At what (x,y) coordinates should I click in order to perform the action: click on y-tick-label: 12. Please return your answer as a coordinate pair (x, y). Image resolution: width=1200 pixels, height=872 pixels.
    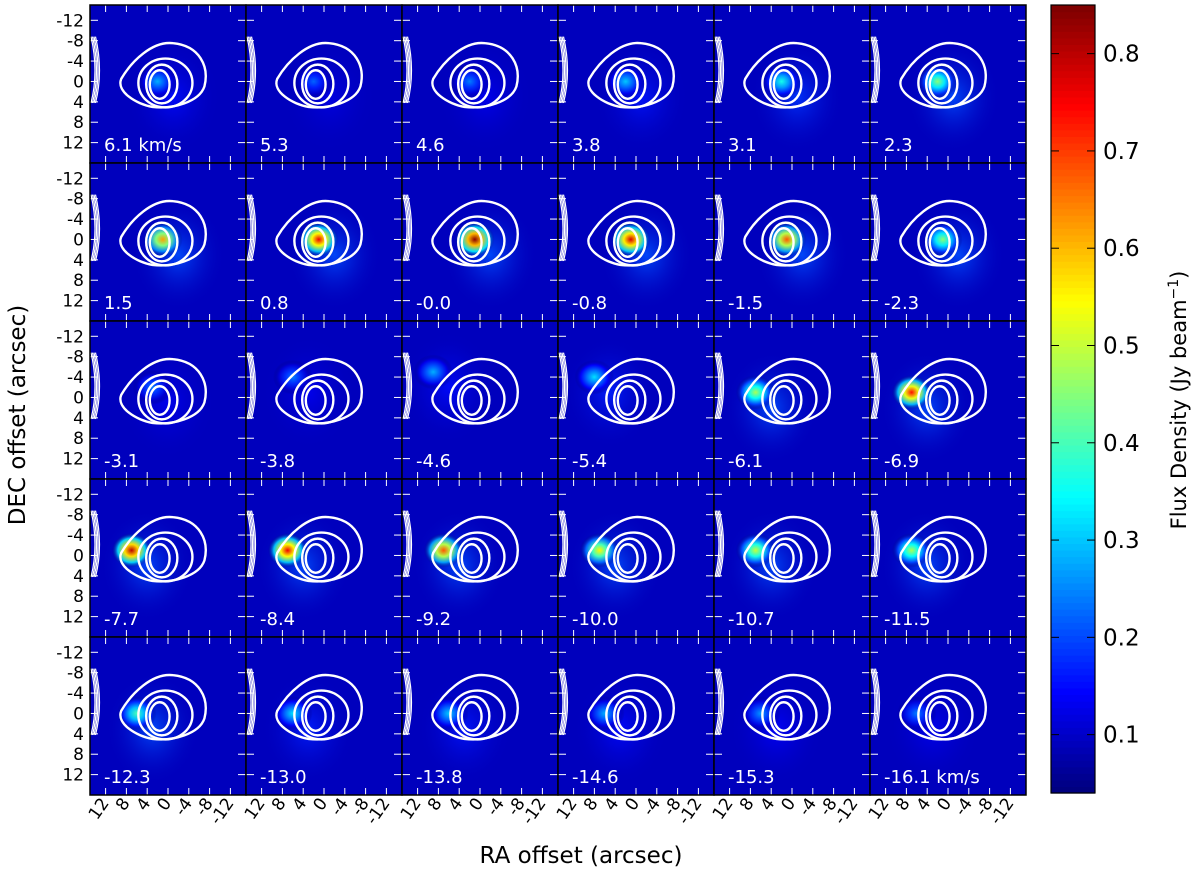
    Looking at the image, I should click on (73, 618).